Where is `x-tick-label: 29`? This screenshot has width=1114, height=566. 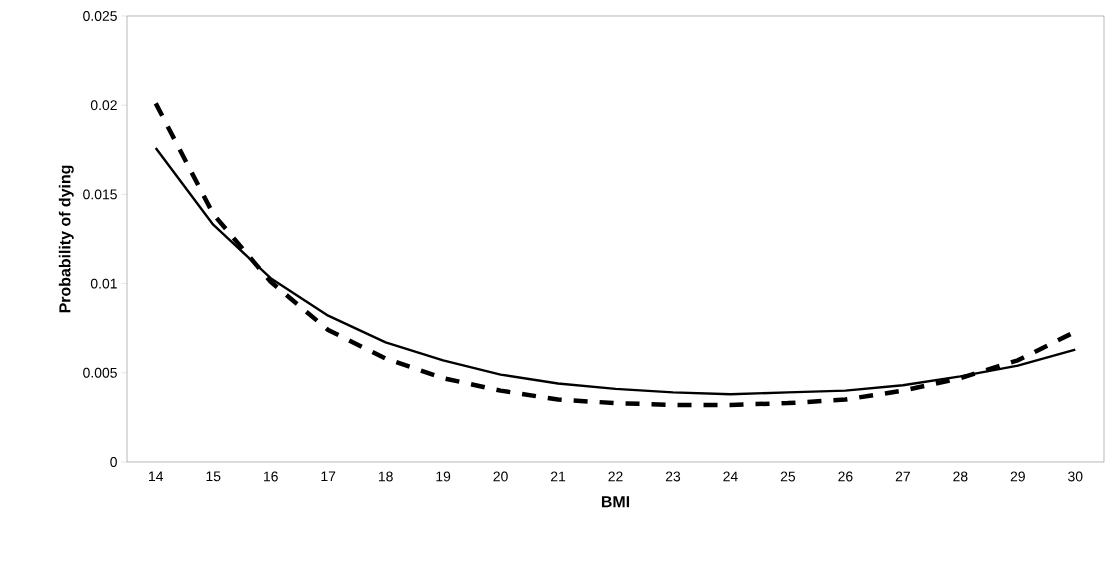 x-tick-label: 29 is located at coordinates (1017, 476).